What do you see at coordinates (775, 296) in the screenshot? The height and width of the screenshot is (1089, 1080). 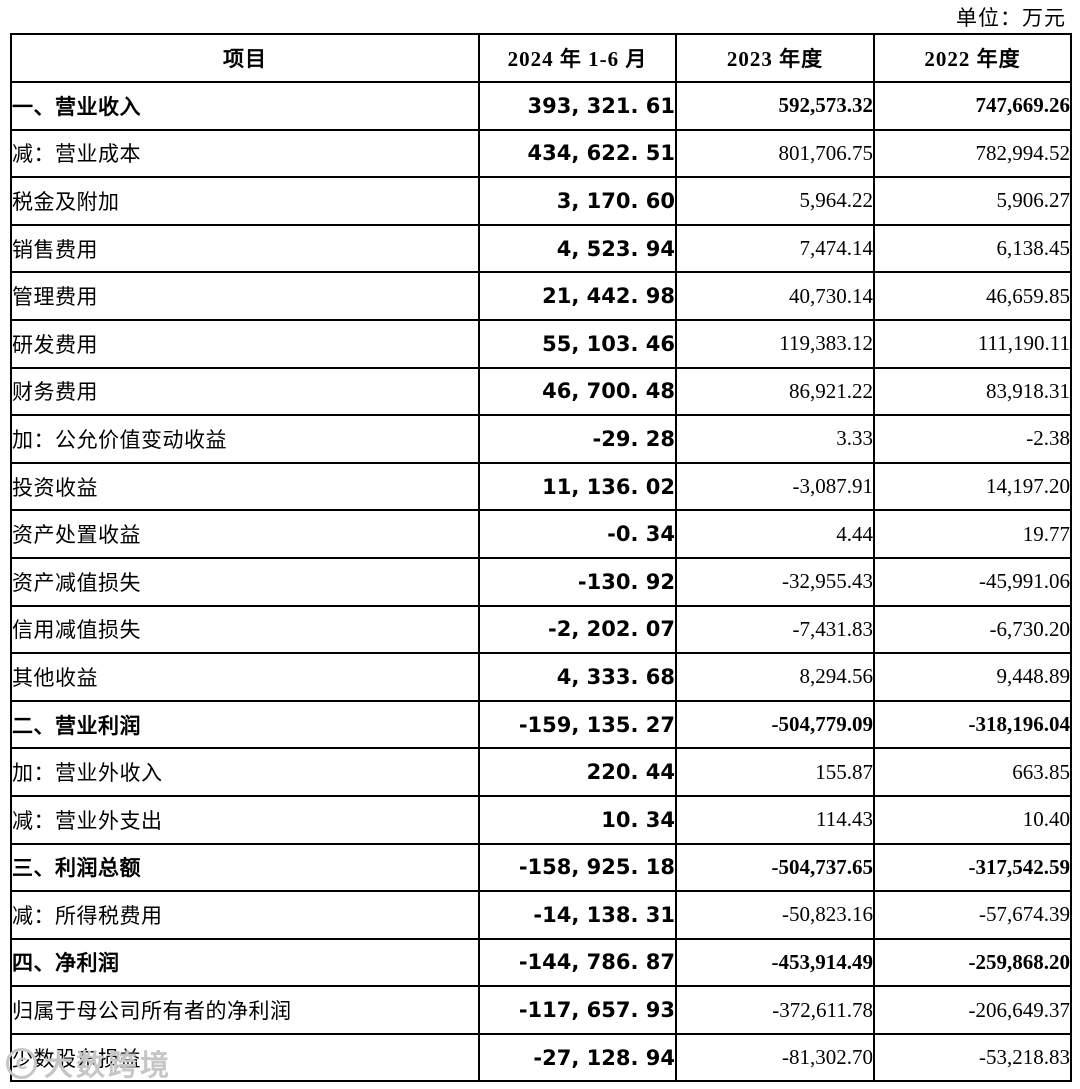 I see `row-value-2023: 40,730.14` at bounding box center [775, 296].